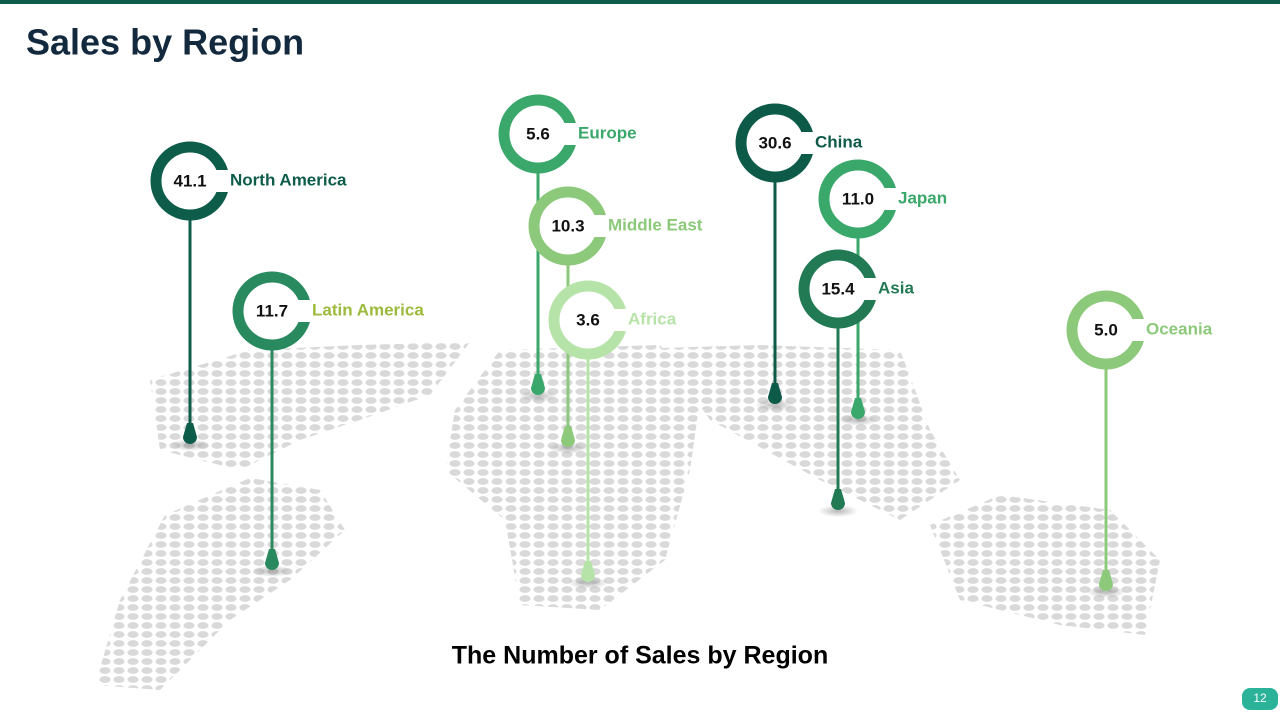 This screenshot has width=1280, height=720. I want to click on region-label: Europe, so click(607, 132).